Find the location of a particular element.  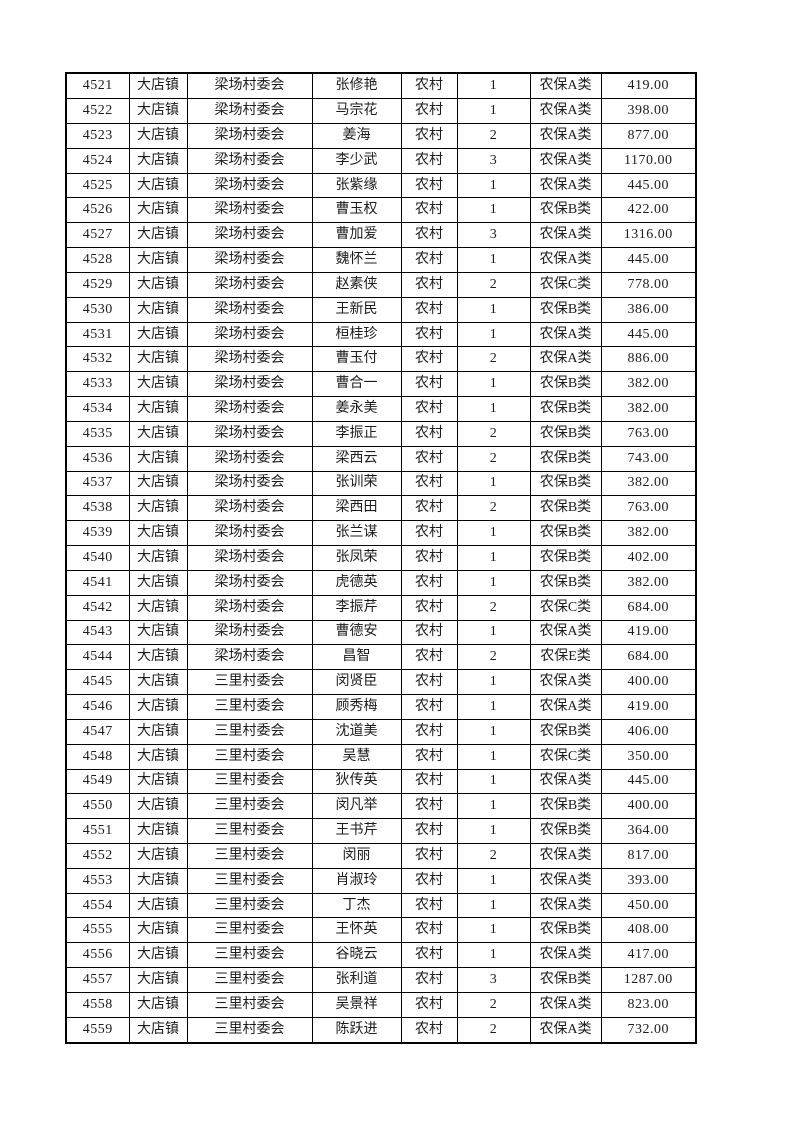

table-row: 4538 大店镇 梁场村委会 梁西田 农村 2 农保B类 763.00 is located at coordinates (381, 508).